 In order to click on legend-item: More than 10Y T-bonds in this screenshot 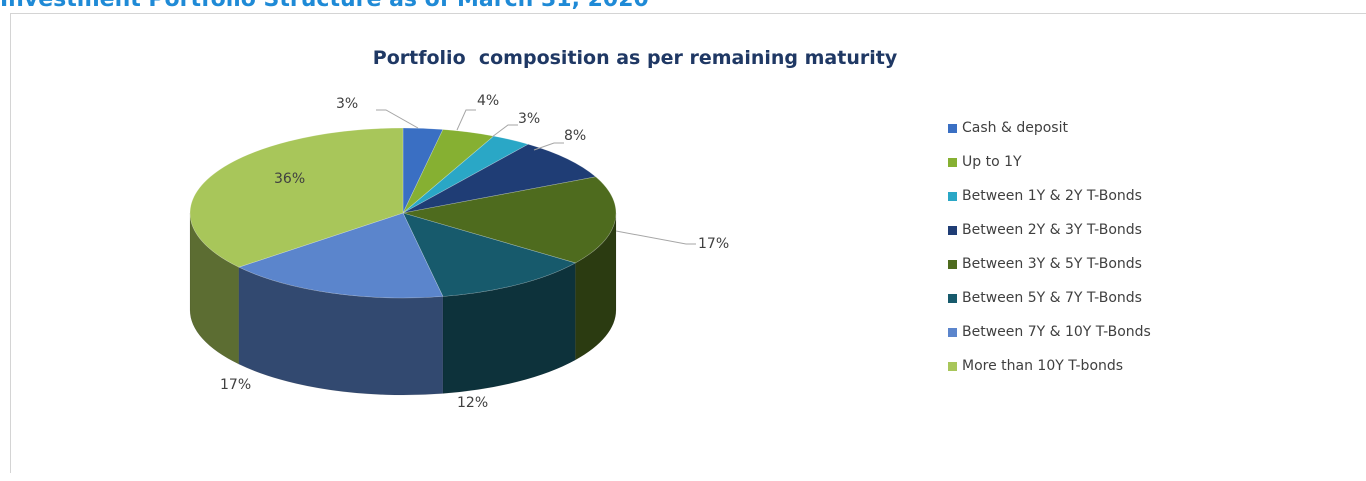, I will do `click(1049, 366)`.